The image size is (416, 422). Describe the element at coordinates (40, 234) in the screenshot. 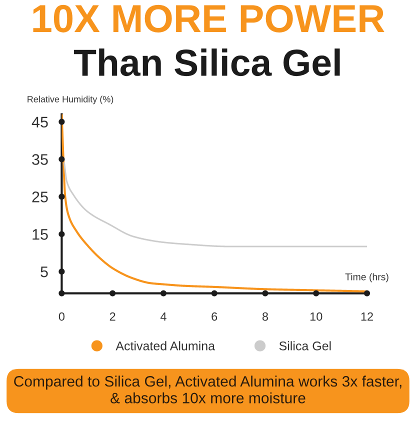

I see `y-tick-label: 15` at that location.